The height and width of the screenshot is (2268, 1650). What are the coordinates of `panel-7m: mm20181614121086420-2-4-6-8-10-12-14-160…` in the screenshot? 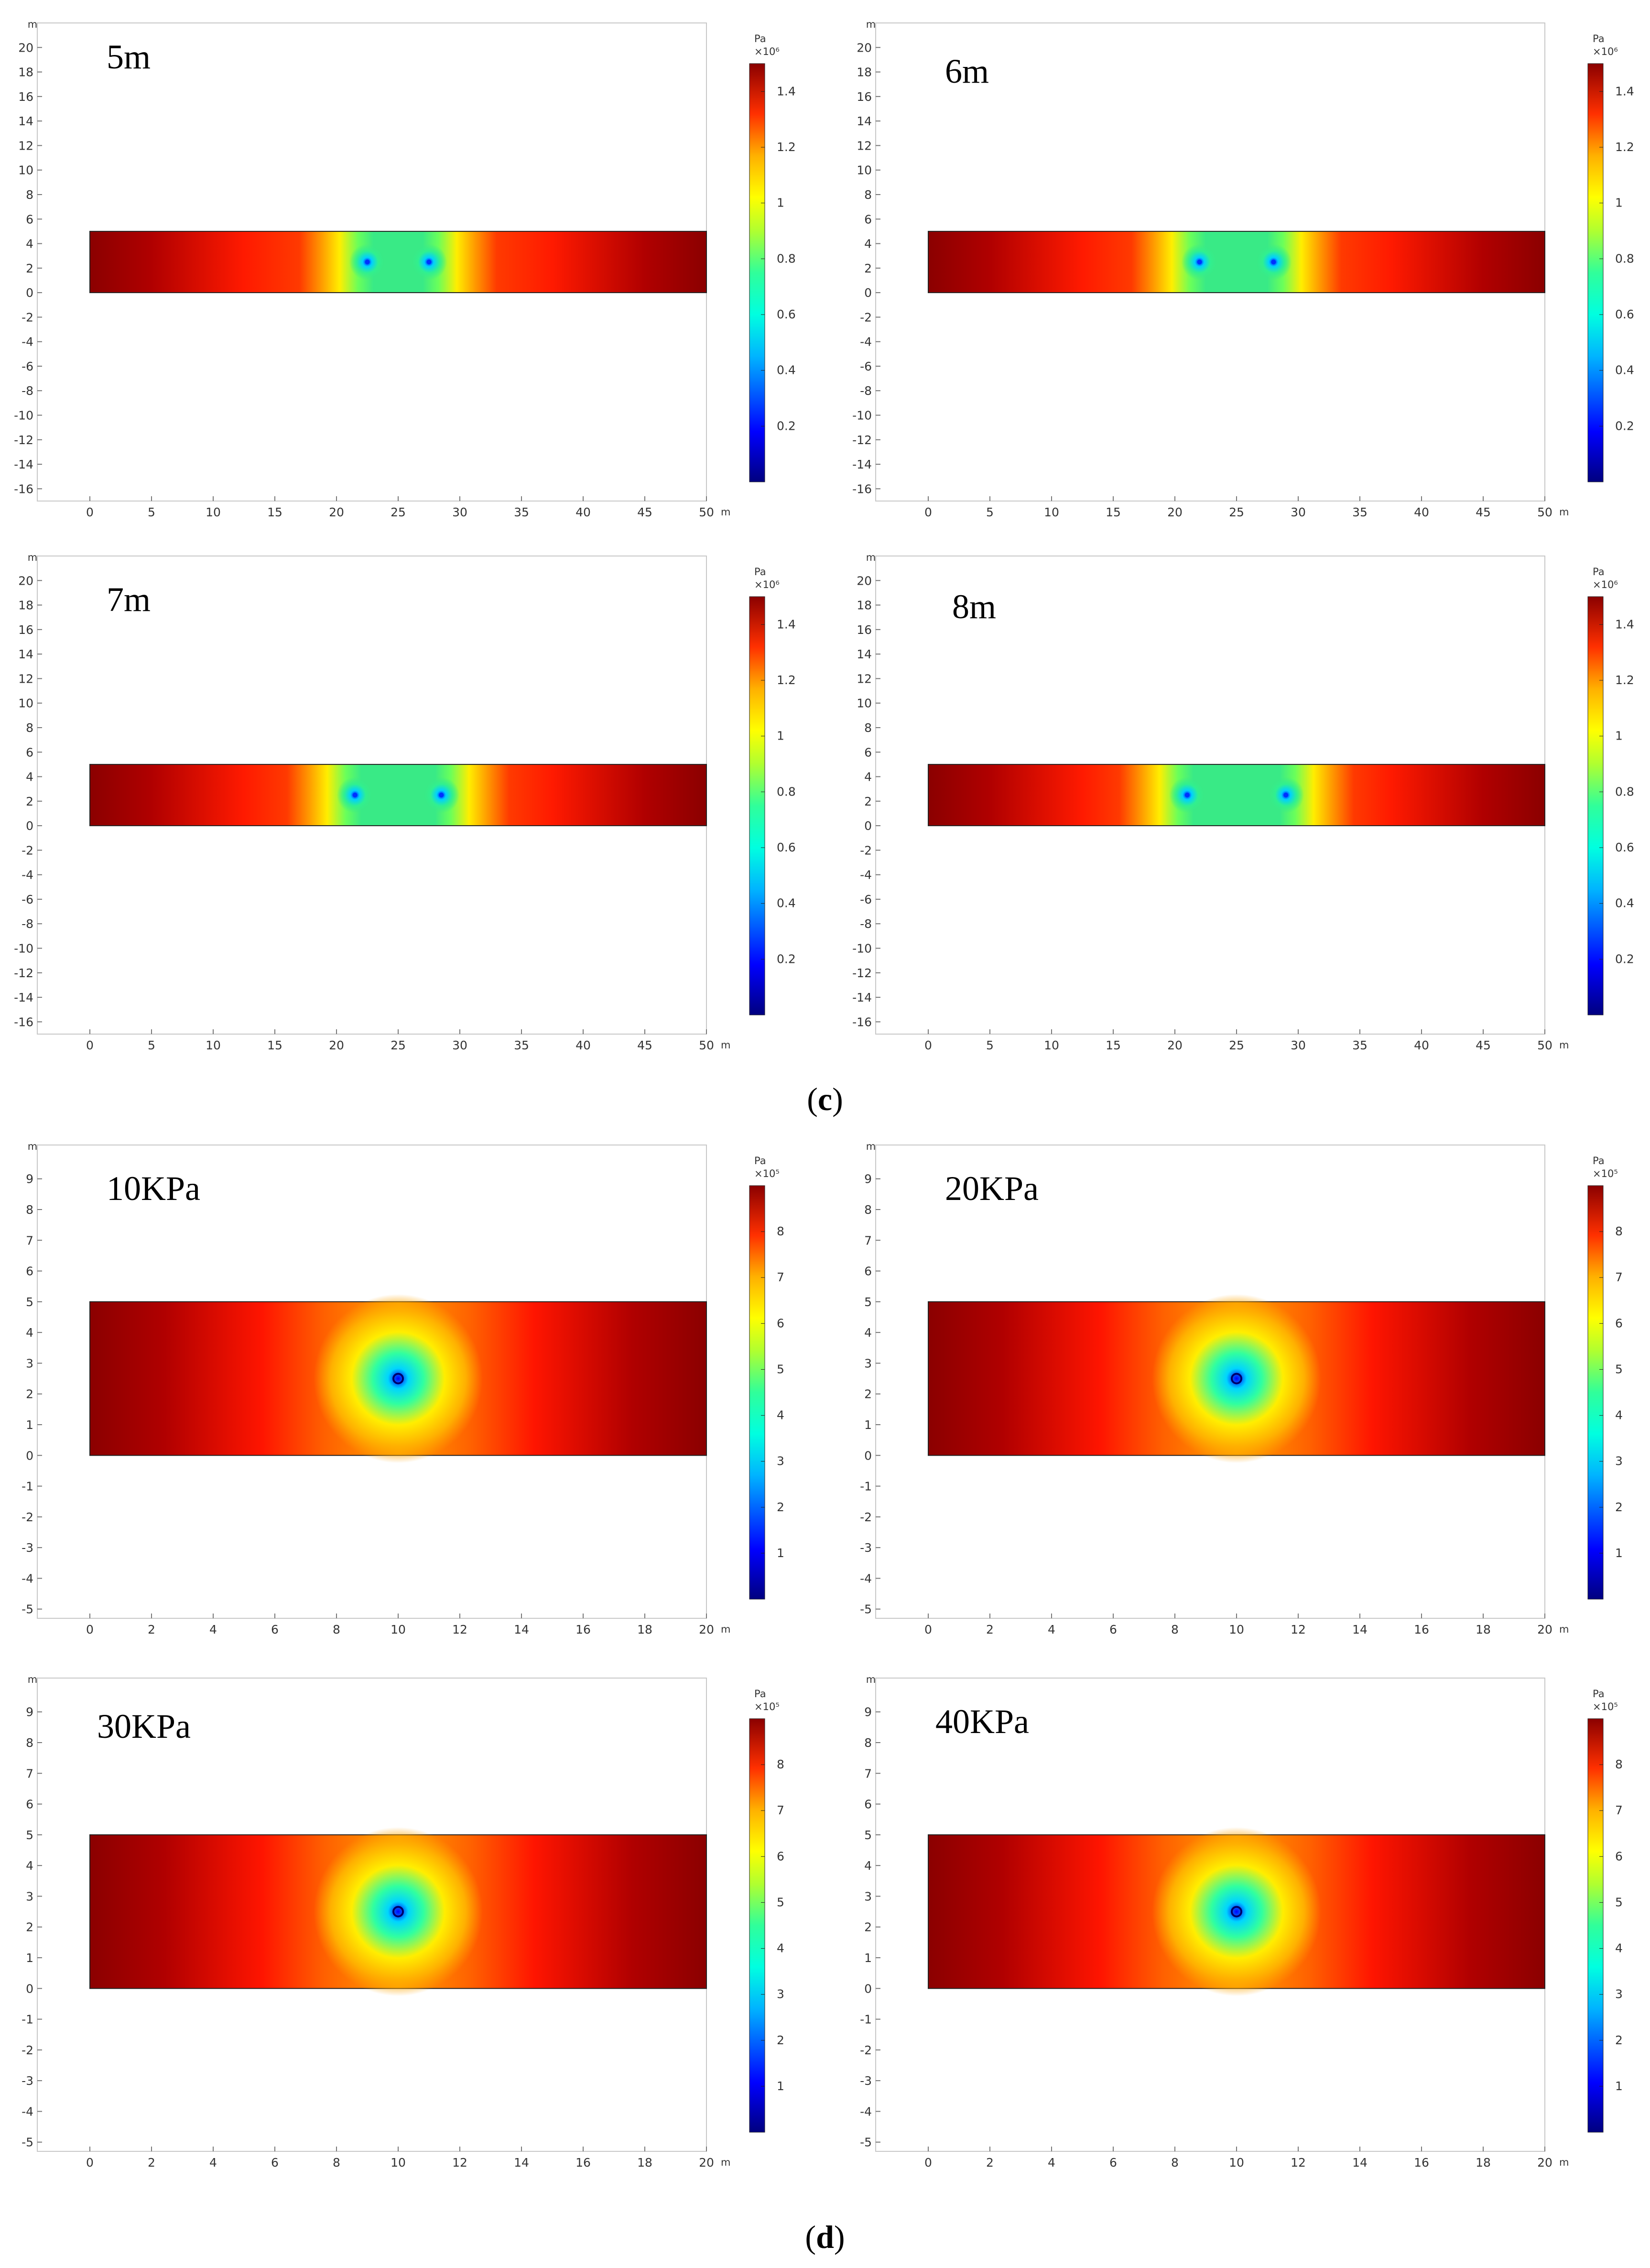 It's located at (405, 802).